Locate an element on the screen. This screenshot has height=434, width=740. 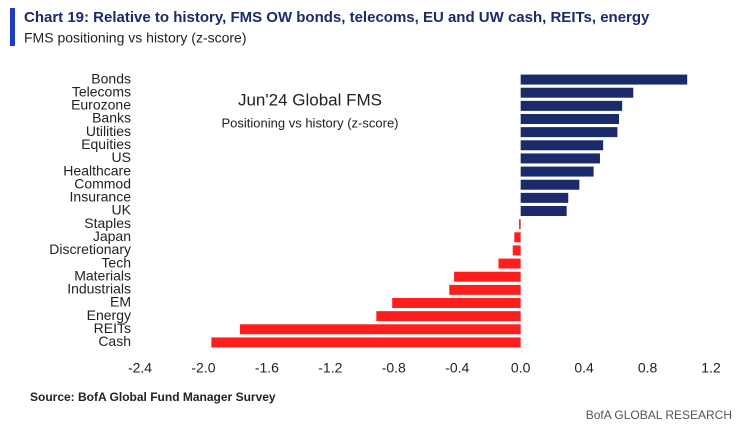
x-tick-label: 1.2 is located at coordinates (711, 368).